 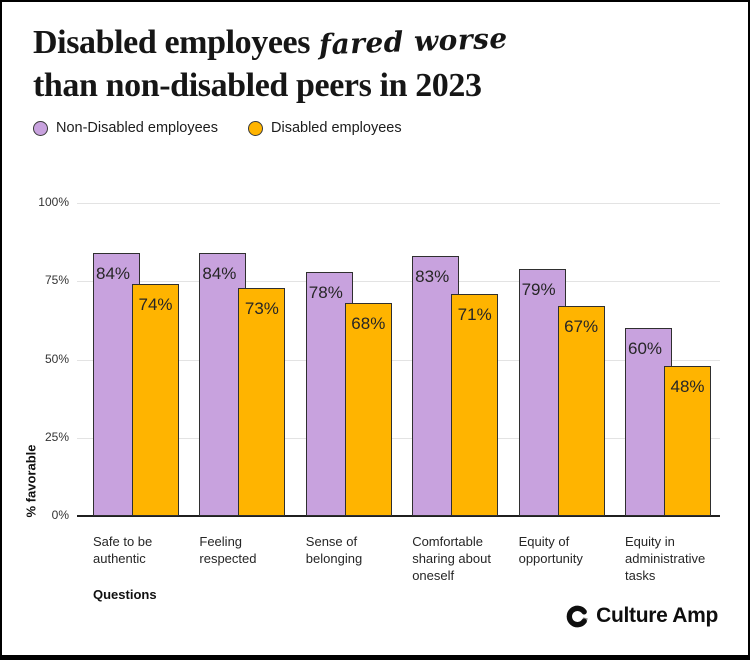 I want to click on legend-swatch-purple-icon, so click(x=40, y=128).